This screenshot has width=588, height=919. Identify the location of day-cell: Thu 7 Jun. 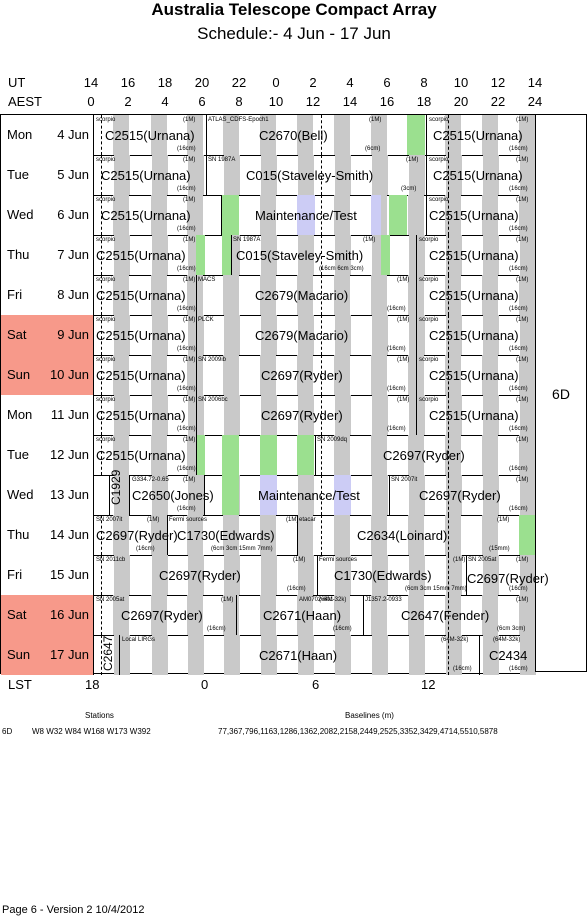
(47, 255).